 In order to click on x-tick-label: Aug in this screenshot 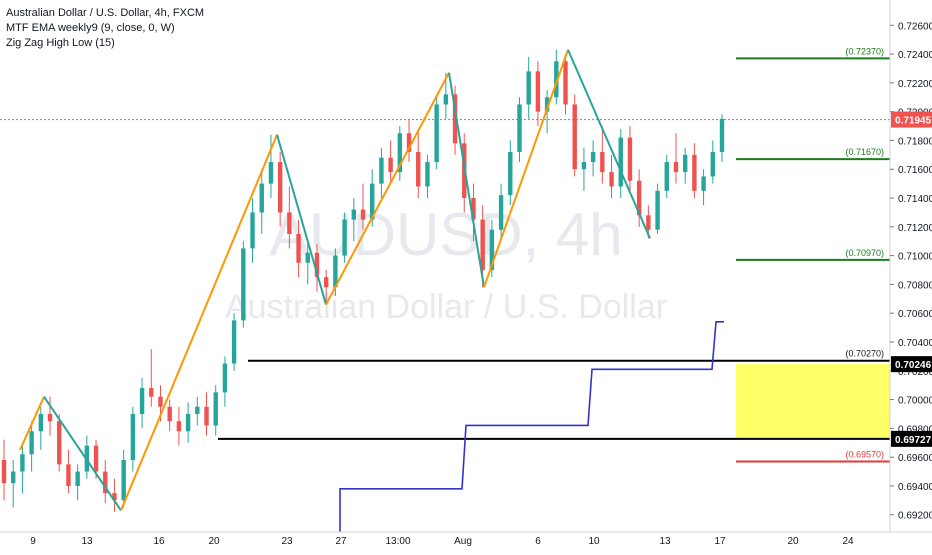, I will do `click(463, 541)`.